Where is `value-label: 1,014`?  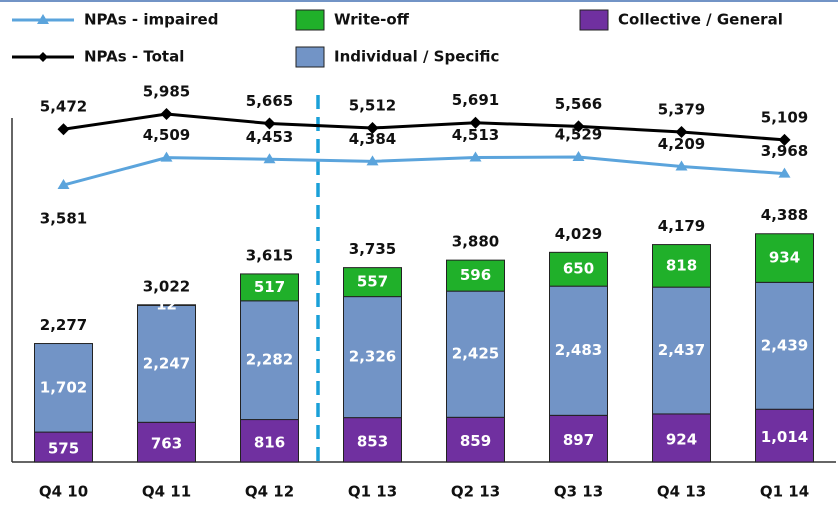 value-label: 1,014 is located at coordinates (784, 437).